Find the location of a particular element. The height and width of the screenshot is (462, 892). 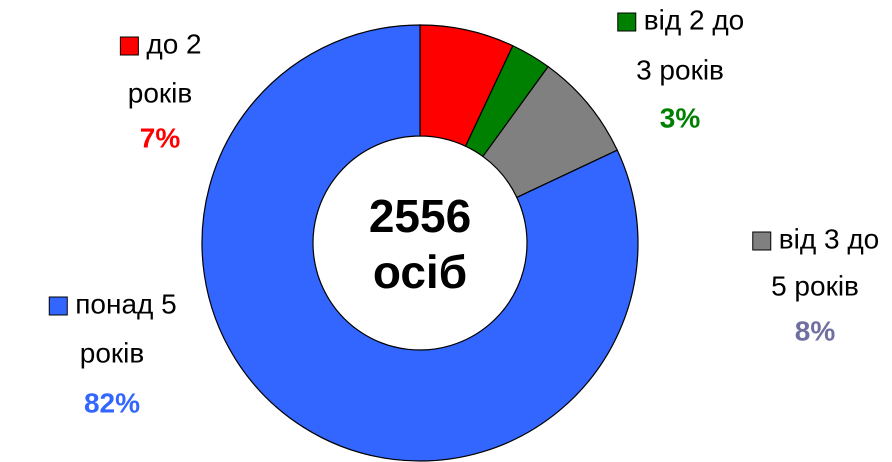

legend-label: 5 років is located at coordinates (815, 285).